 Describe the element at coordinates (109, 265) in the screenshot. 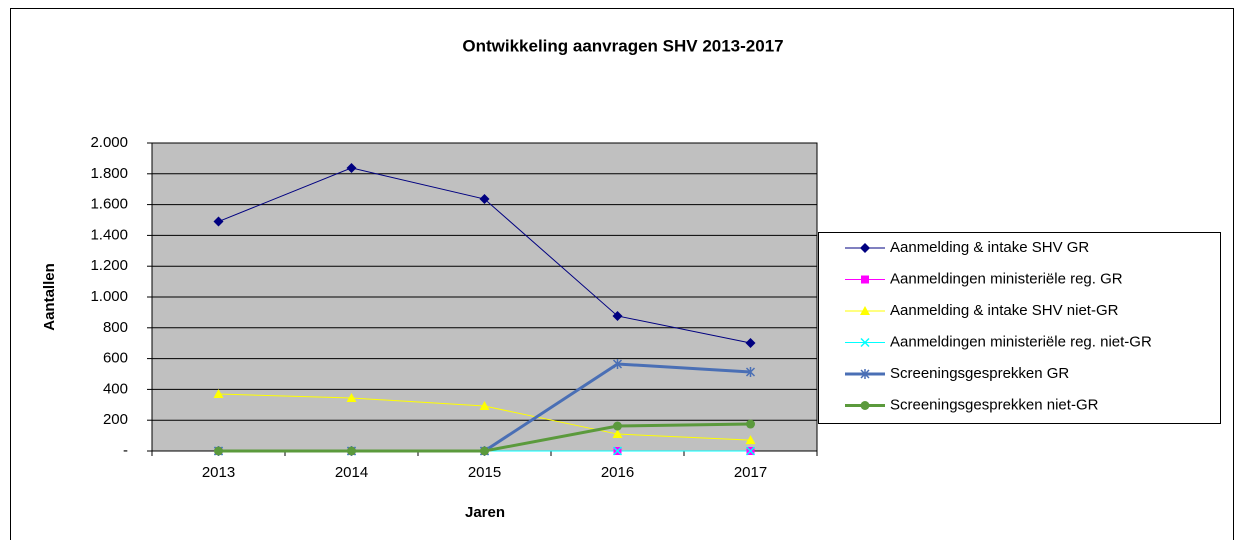

I see `y-tick-label: 1.200` at that location.